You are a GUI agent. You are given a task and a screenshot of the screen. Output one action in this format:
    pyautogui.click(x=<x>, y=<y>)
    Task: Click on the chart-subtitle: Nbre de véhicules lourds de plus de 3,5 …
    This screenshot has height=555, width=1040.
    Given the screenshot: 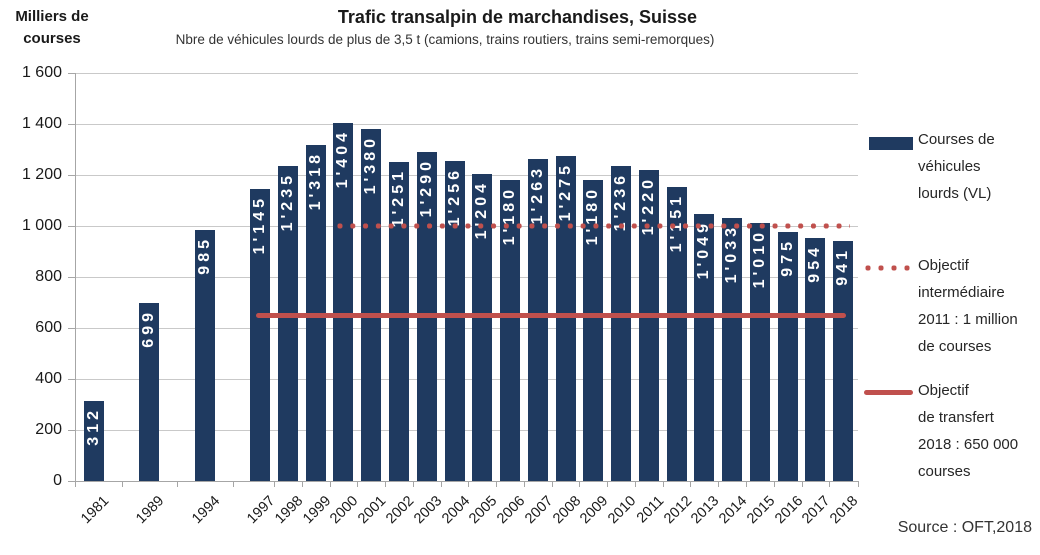 What is the action you would take?
    pyautogui.click(x=445, y=39)
    